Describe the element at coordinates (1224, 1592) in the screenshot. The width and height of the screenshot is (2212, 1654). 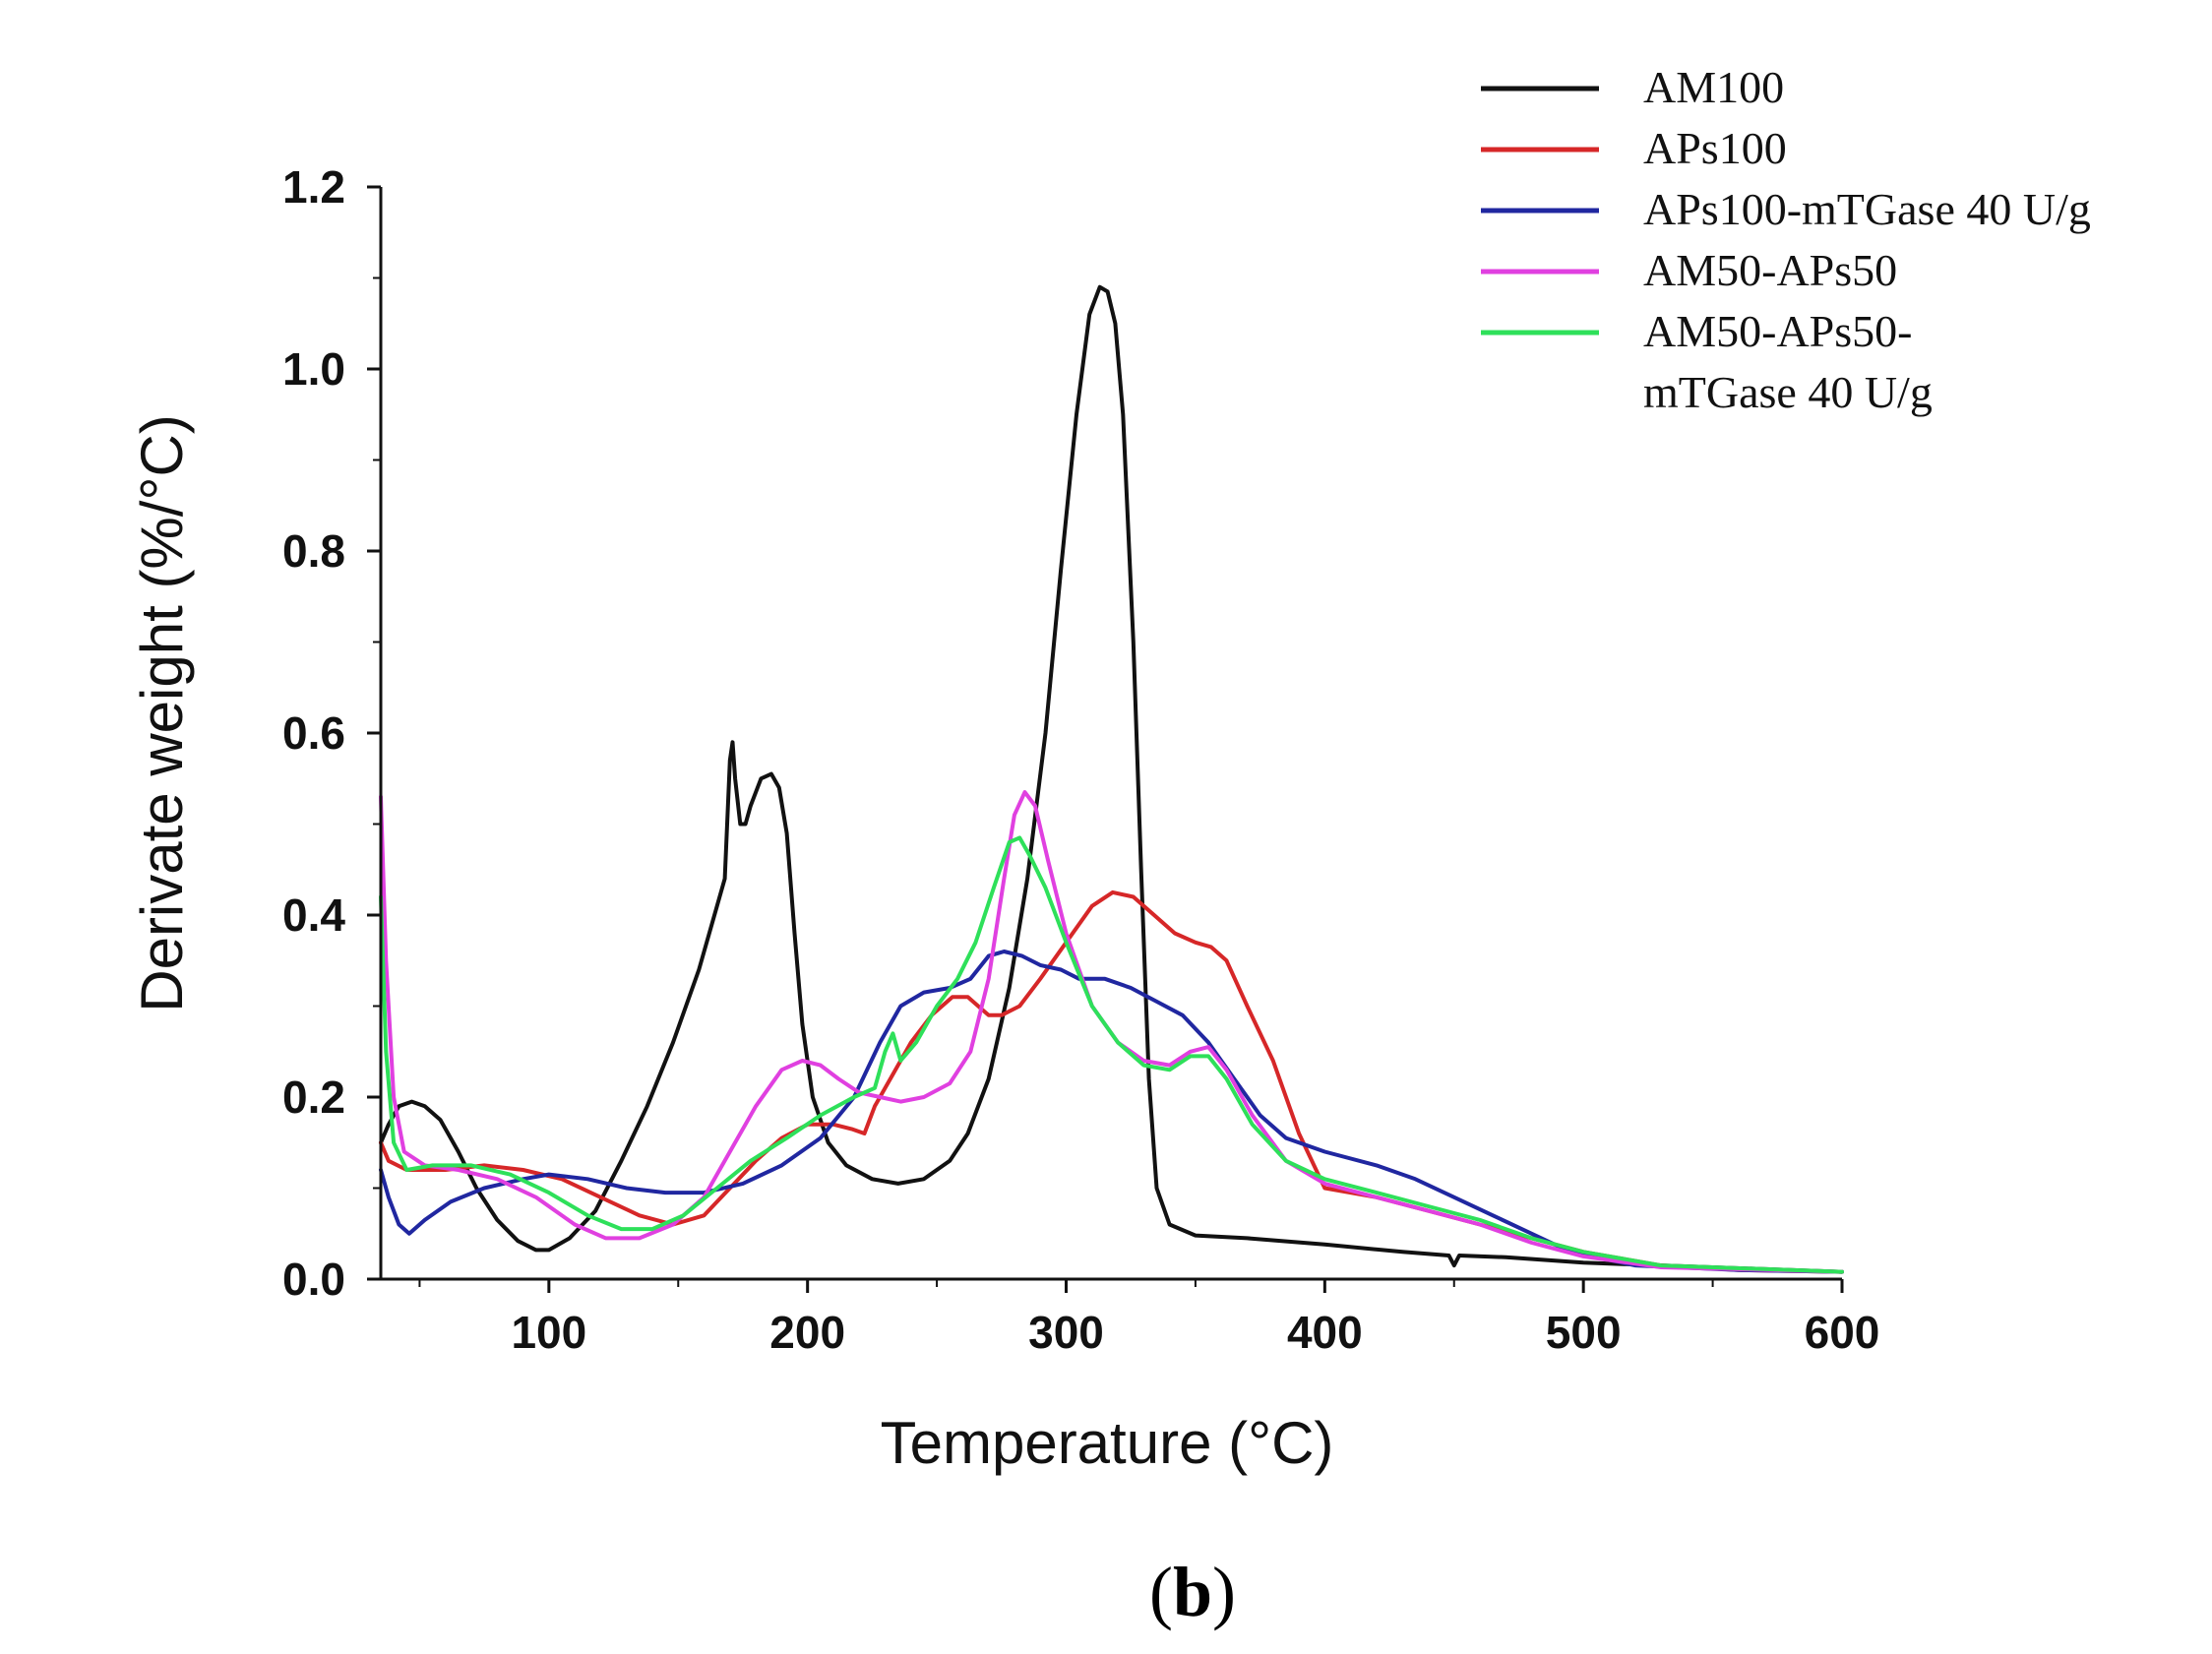
I see `panel-label-close: )` at that location.